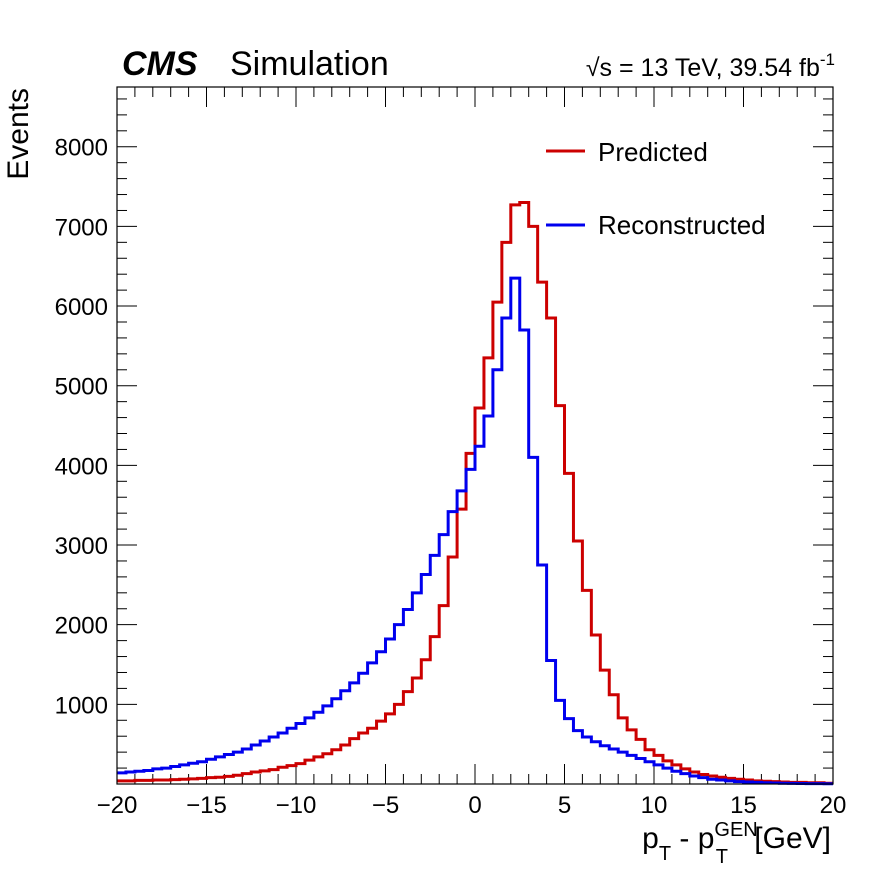 The image size is (896, 872). What do you see at coordinates (656, 188) in the screenshot?
I see `legend: Predicted Reconstructed` at bounding box center [656, 188].